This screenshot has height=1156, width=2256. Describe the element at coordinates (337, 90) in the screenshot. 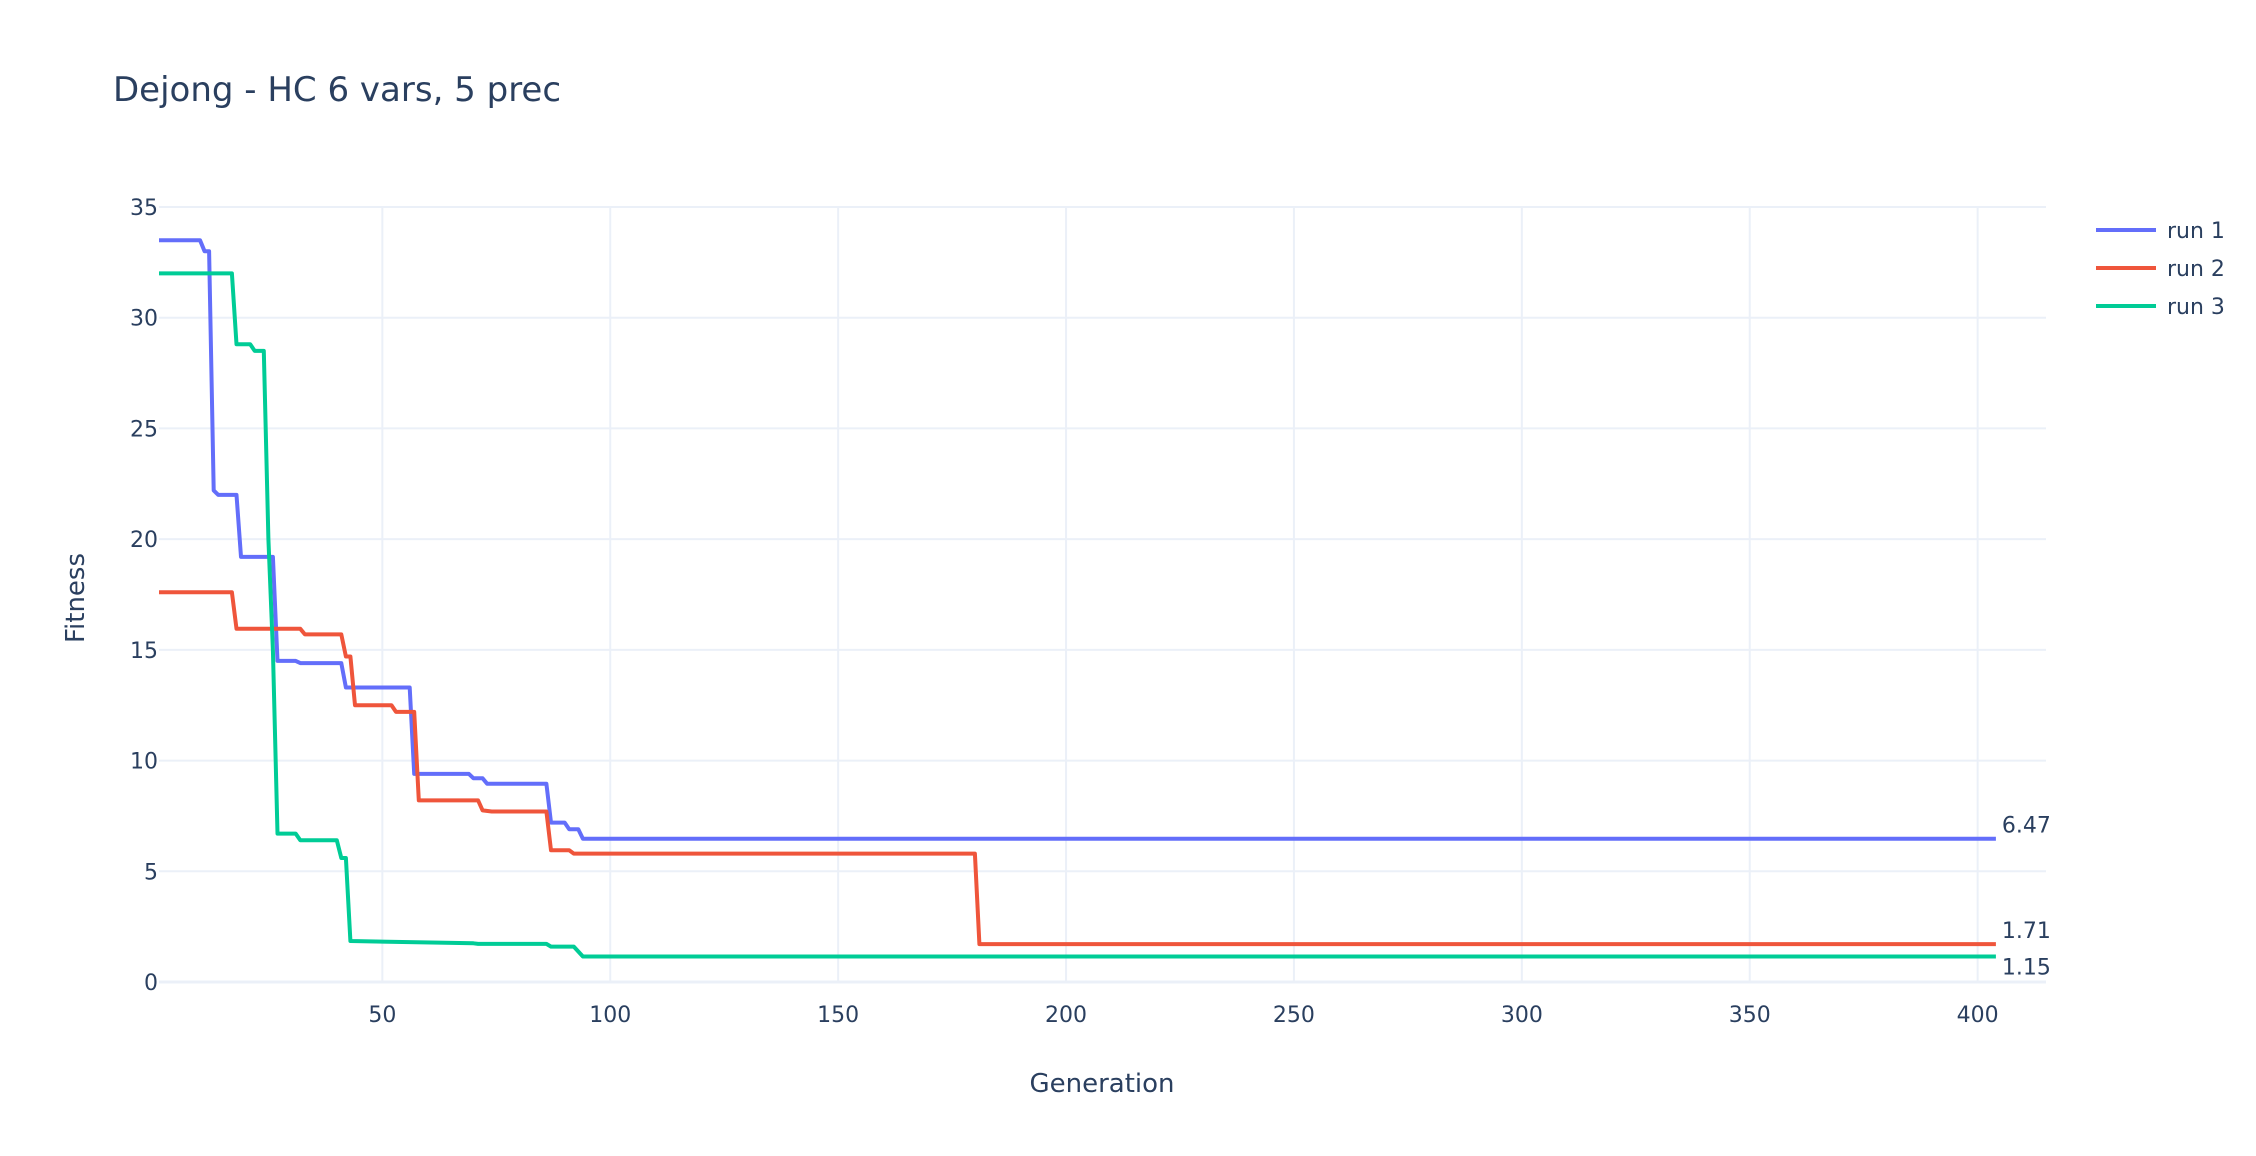

I see `chart-title: Dejong - HC 6 vars, 5 prec` at that location.